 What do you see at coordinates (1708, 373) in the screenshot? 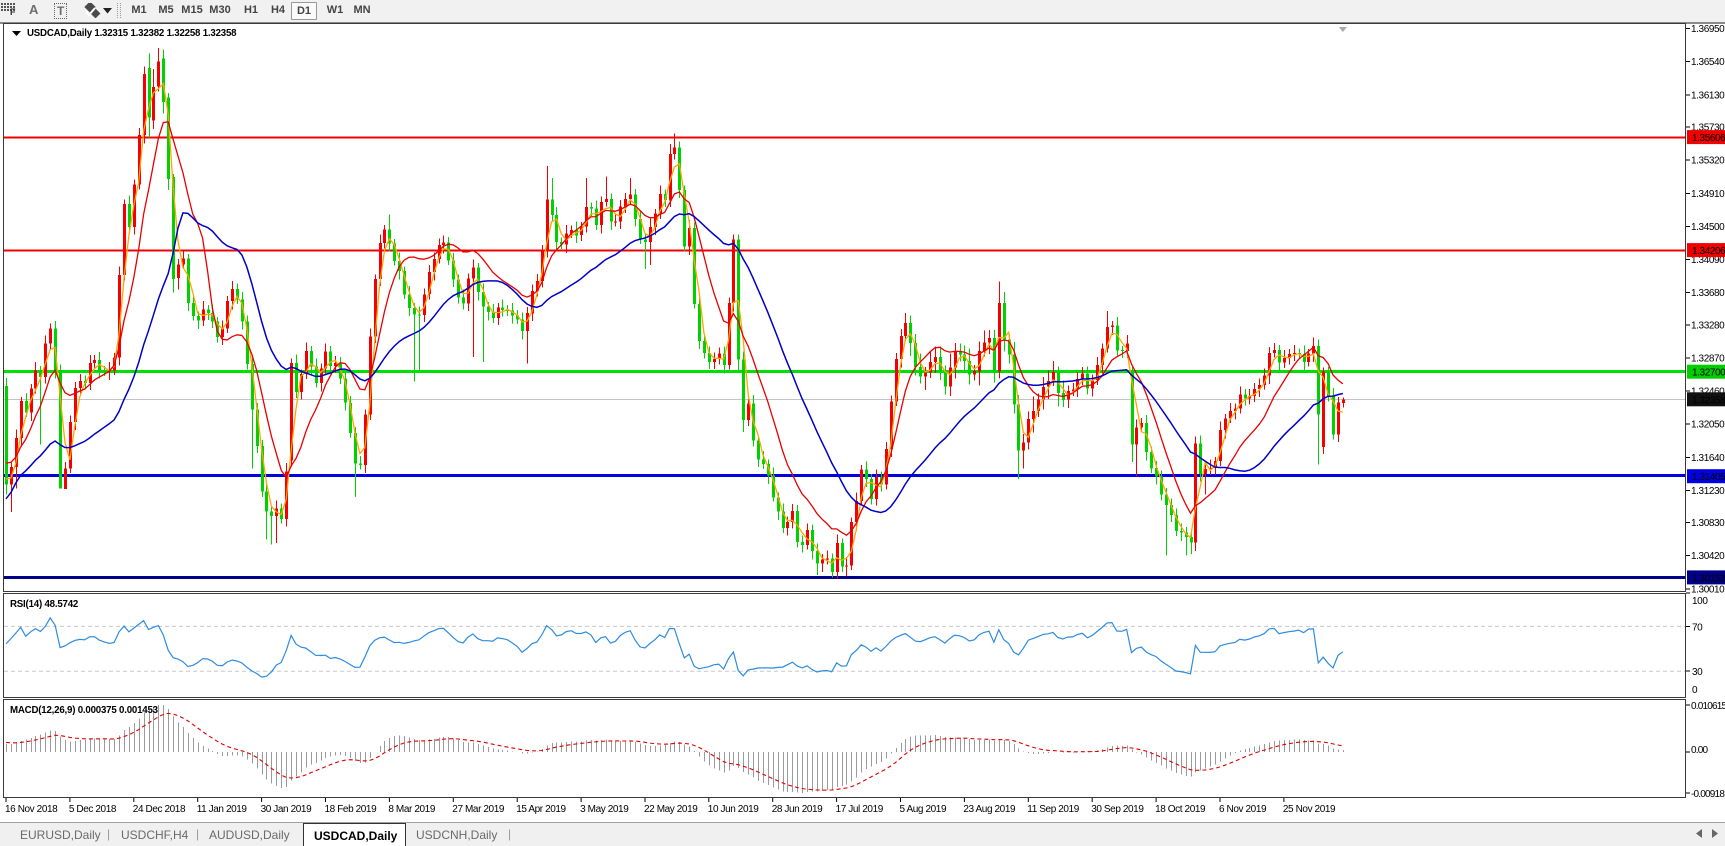
I see `svg-text: 1.32700` at bounding box center [1708, 373].